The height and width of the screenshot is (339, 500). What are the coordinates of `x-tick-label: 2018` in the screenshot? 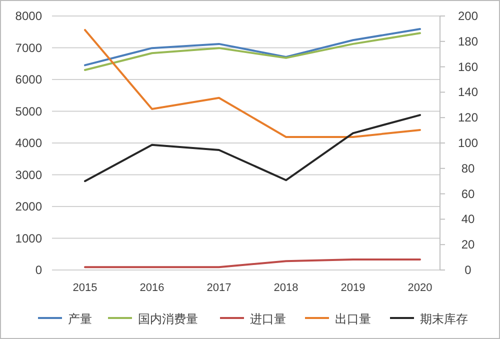 It's located at (286, 288).